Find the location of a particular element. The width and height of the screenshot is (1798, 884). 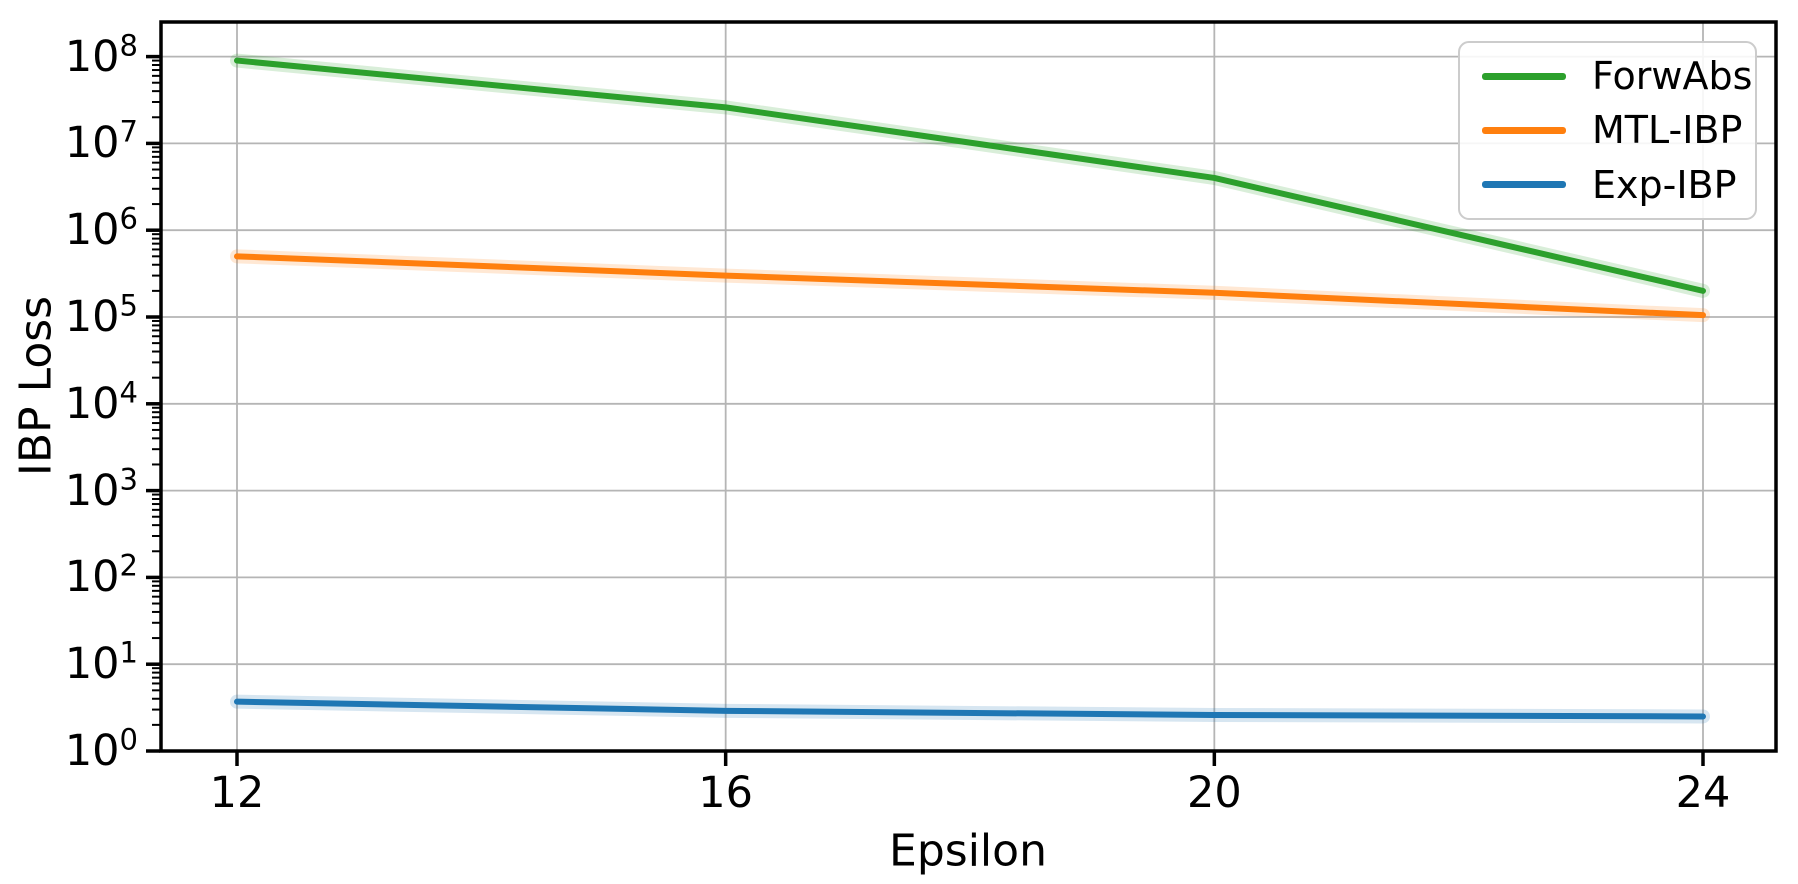

y-tick-label: 10⁰ is located at coordinates (101, 749).